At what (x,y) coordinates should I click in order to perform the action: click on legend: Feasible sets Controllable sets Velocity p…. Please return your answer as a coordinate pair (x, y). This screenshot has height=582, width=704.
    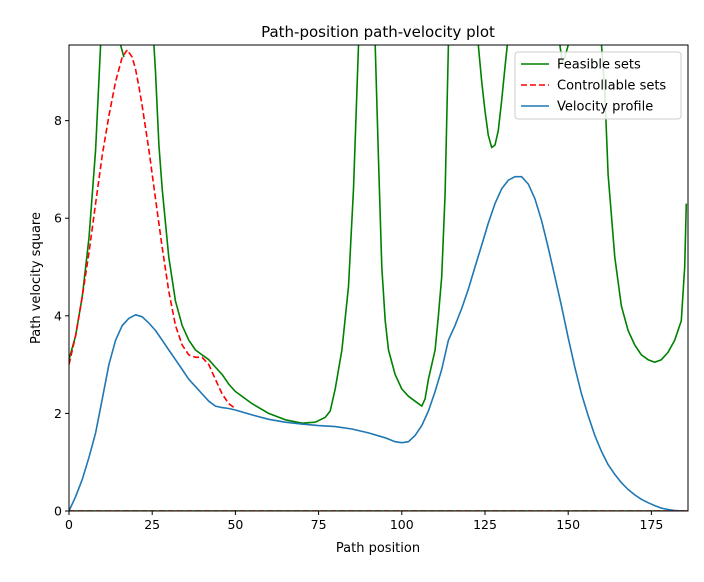
    Looking at the image, I should click on (598, 85).